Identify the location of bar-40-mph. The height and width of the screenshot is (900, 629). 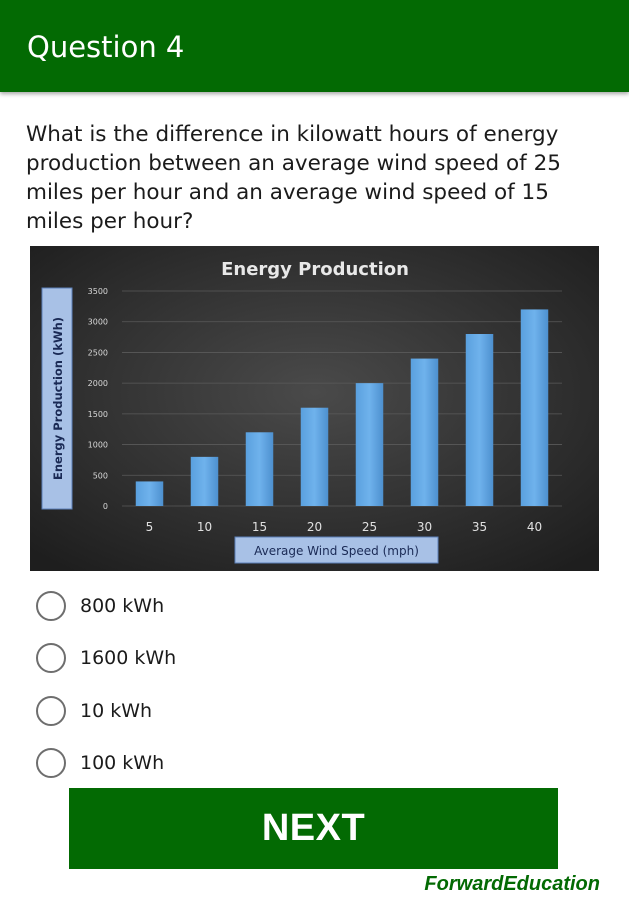
(534, 407).